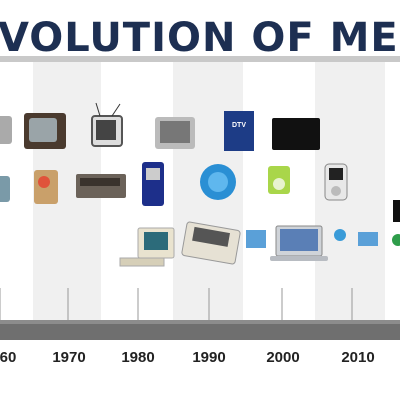  Describe the element at coordinates (200, 330) in the screenshot. I see `timeline-bar` at that location.